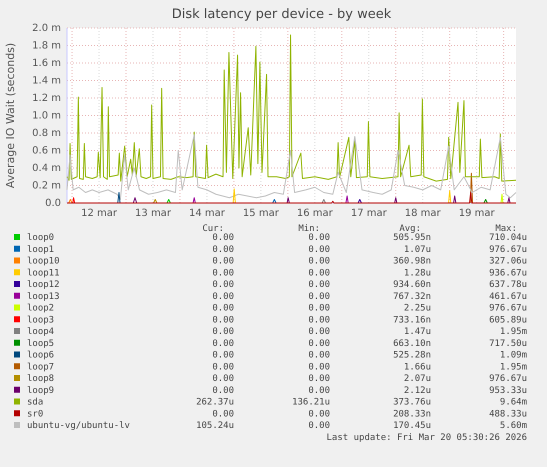 This screenshot has width=547, height=467. Describe the element at coordinates (40, 320) in the screenshot. I see `legend-label: loop3` at that location.